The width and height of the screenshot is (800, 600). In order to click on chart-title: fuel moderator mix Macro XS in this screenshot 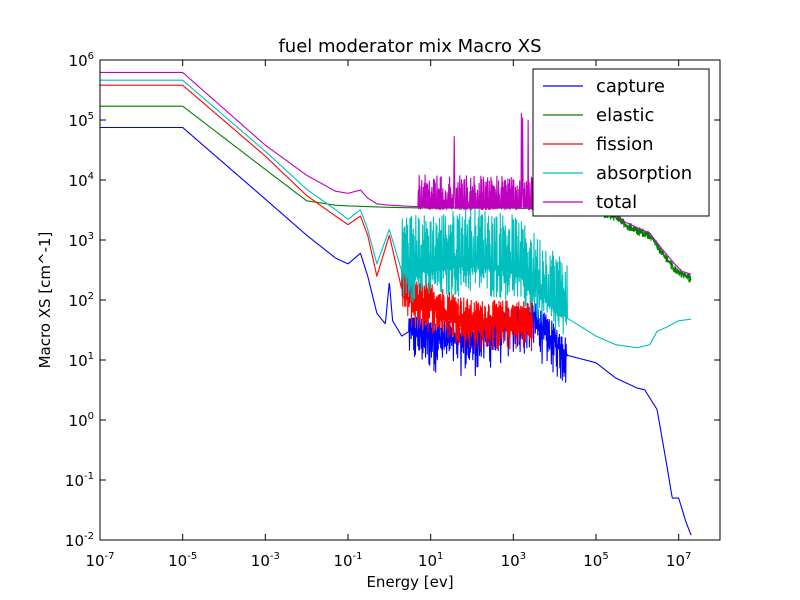, I will do `click(409, 46)`.